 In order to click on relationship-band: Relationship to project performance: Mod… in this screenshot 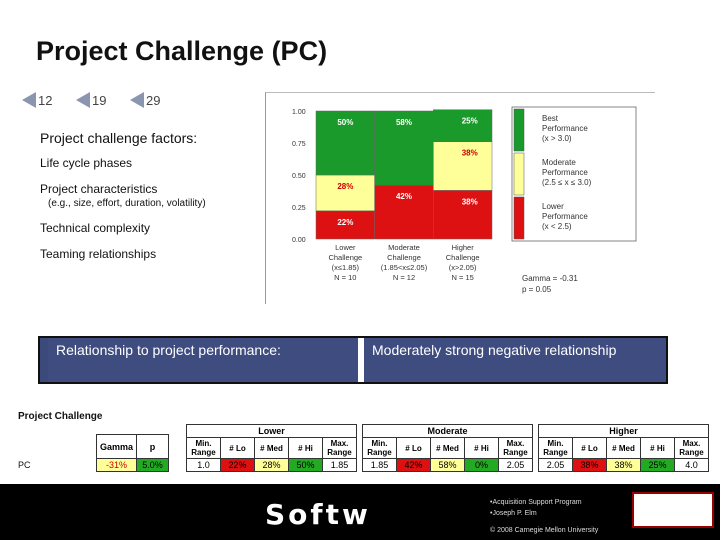, I will do `click(353, 360)`.